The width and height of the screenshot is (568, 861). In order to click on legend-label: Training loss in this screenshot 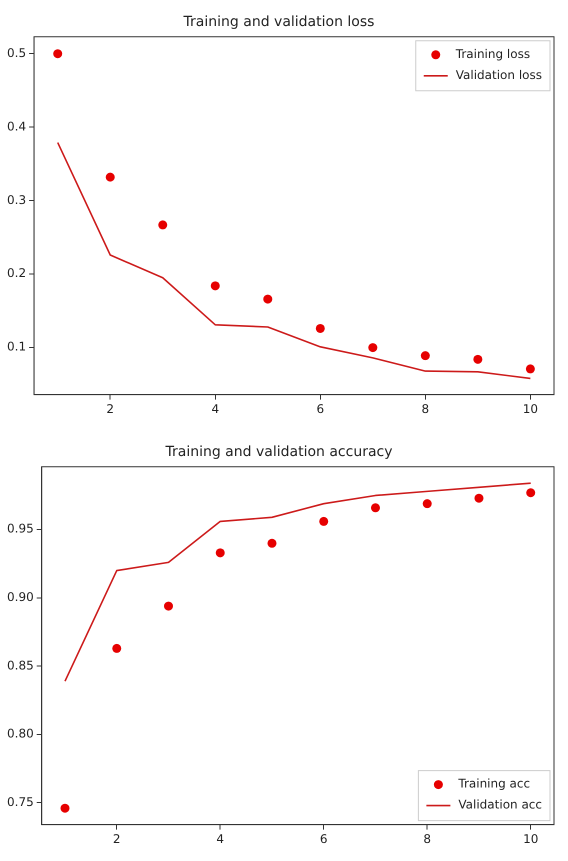, I will do `click(492, 53)`.